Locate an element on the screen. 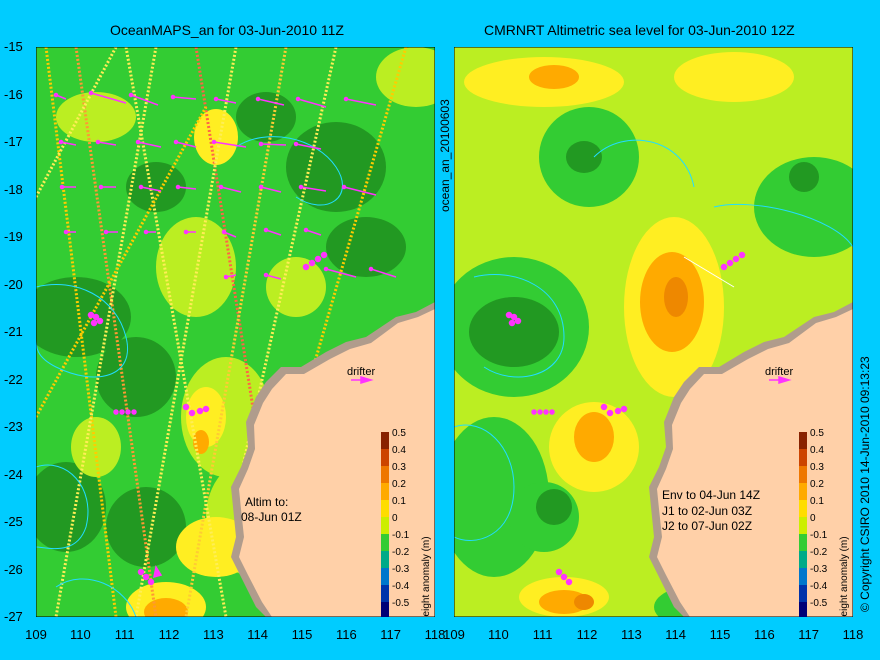  y-tick-label: -20 is located at coordinates (13, 284).